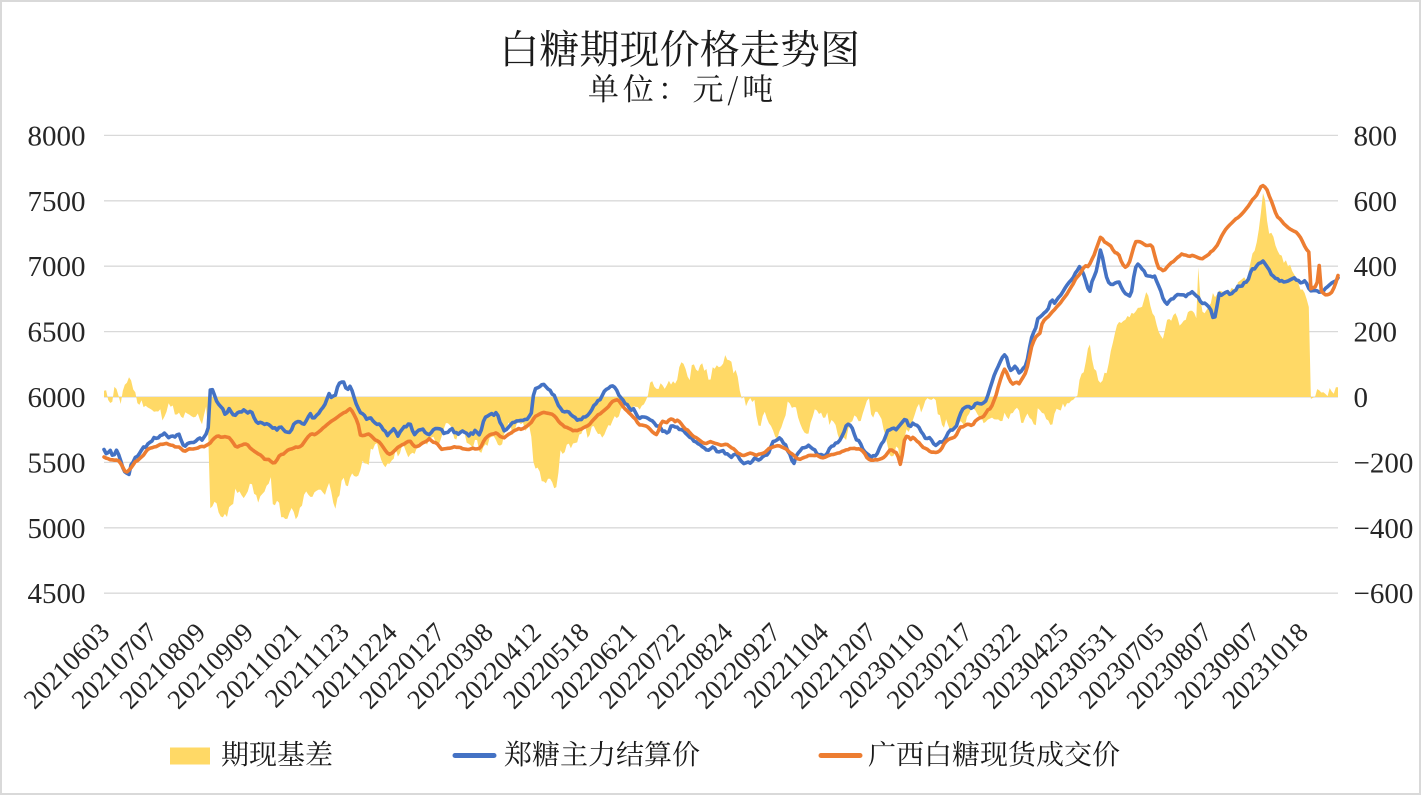 The image size is (1421, 800). Describe the element at coordinates (1384, 529) in the screenshot. I see `svg-text: −400` at that location.